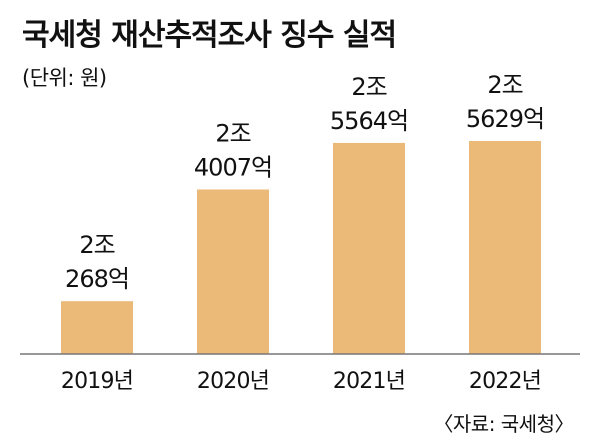 The image size is (600, 448). Describe the element at coordinates (503, 424) in the screenshot. I see `source-note: 〈자료: 국세청〉` at that location.